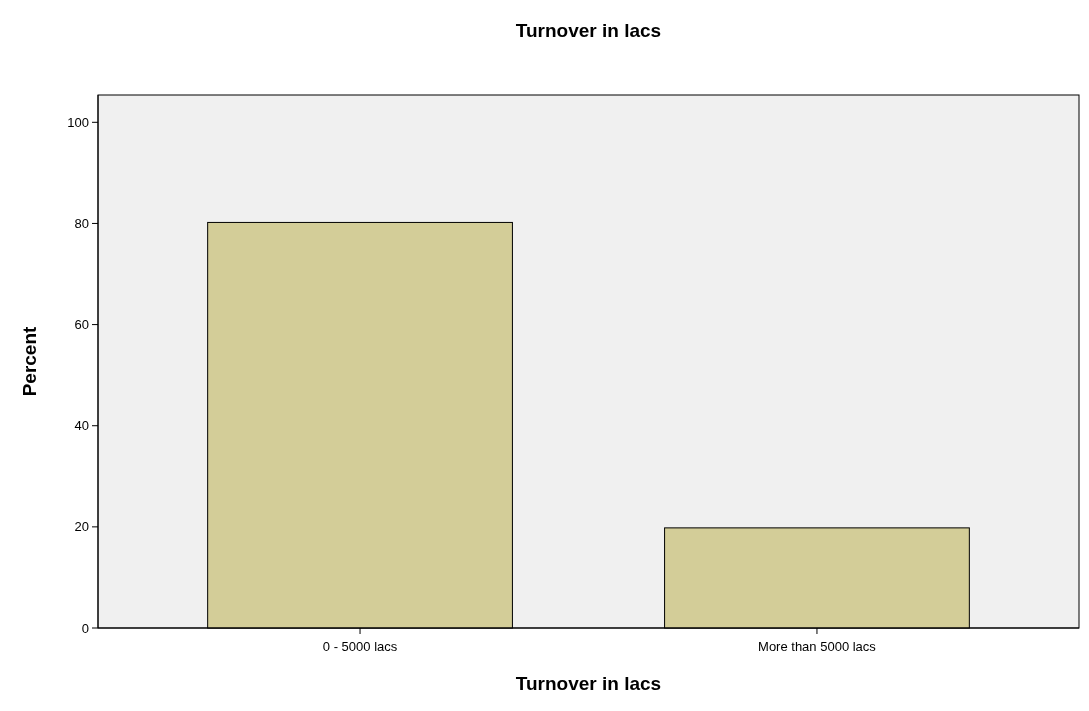 The height and width of the screenshot is (711, 1089). I want to click on y-tick-label: 40, so click(81, 426).